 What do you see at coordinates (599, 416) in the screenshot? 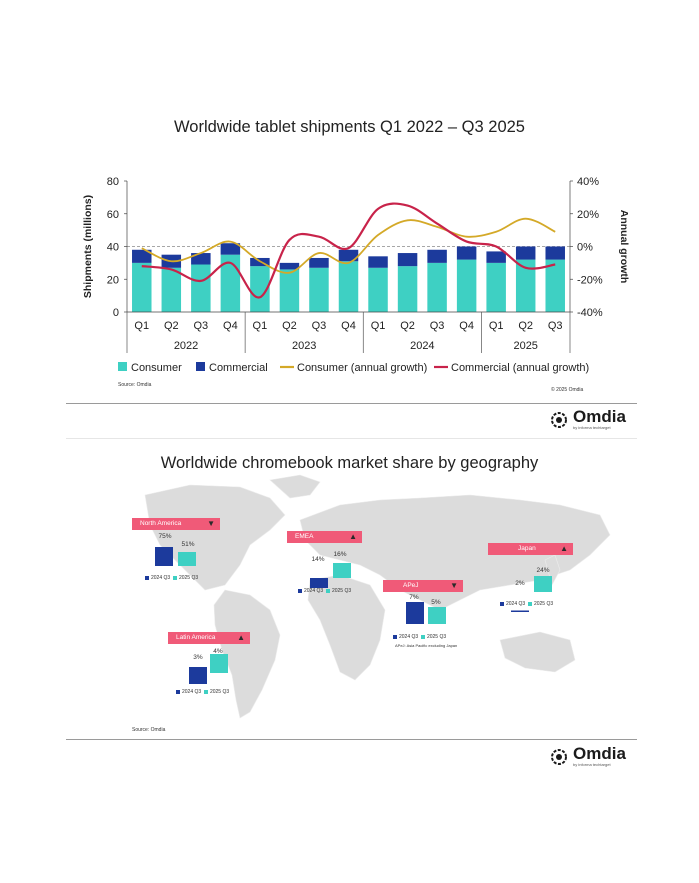
I see `logo-name: Omdia` at bounding box center [599, 416].